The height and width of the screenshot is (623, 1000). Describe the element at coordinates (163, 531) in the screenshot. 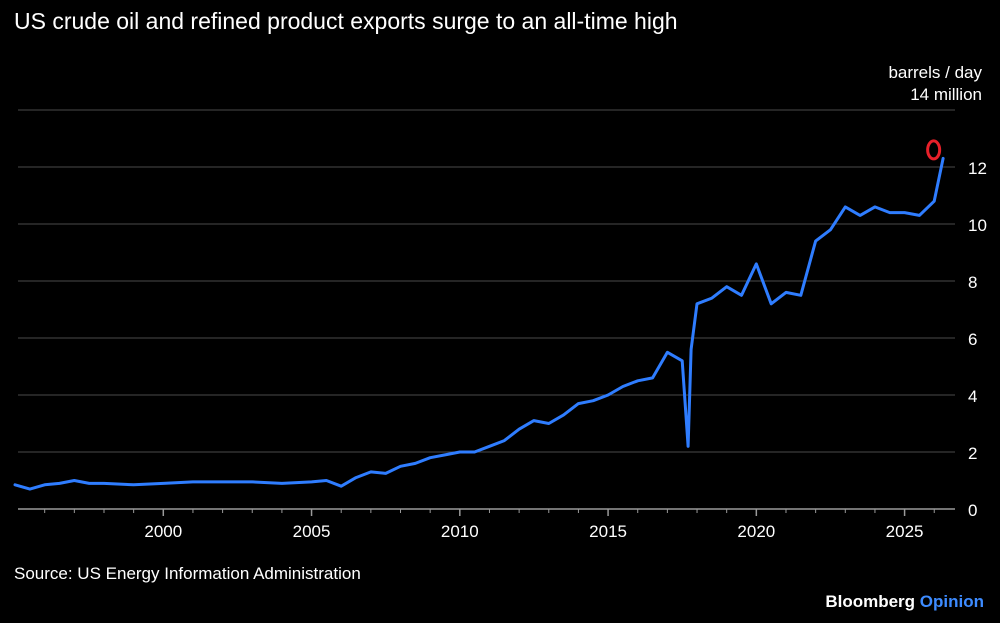

I see `x-tick-label: 2000` at that location.